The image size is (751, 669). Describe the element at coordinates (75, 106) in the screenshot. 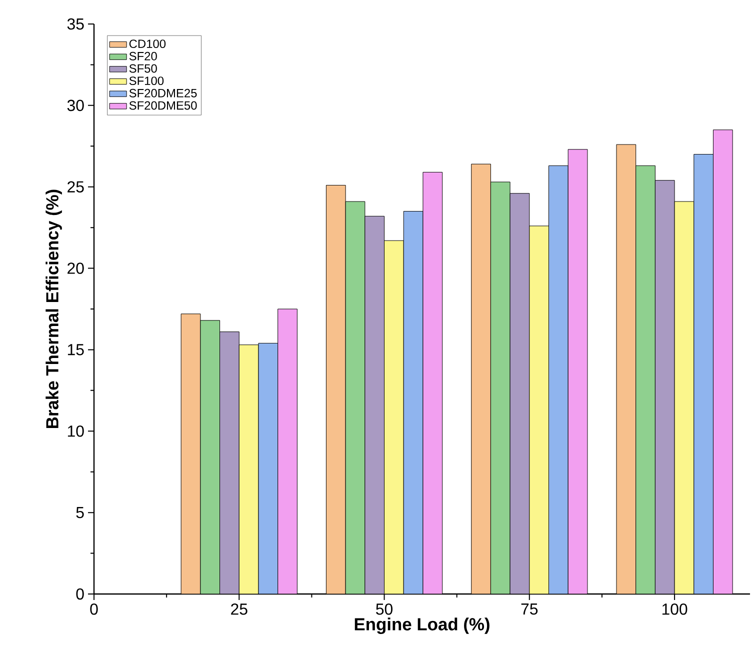

I see `y-tick-label: 30` at that location.